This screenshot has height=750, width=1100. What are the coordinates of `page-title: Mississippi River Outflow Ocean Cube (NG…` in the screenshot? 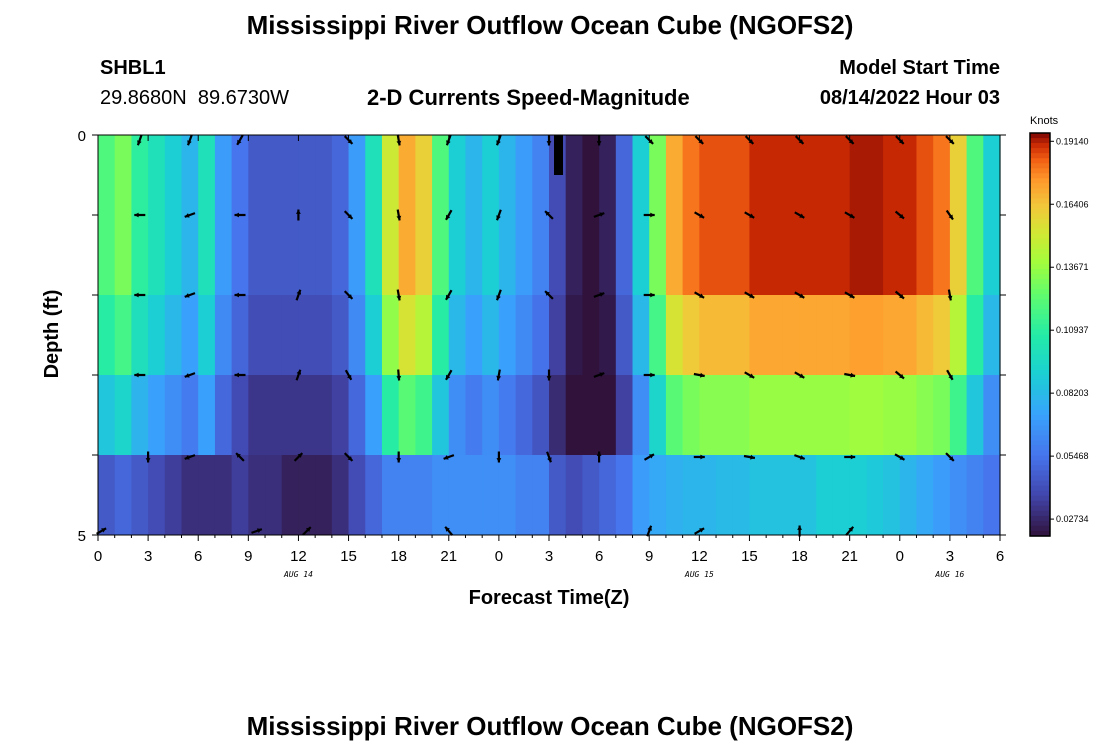 It's located at (550, 25).